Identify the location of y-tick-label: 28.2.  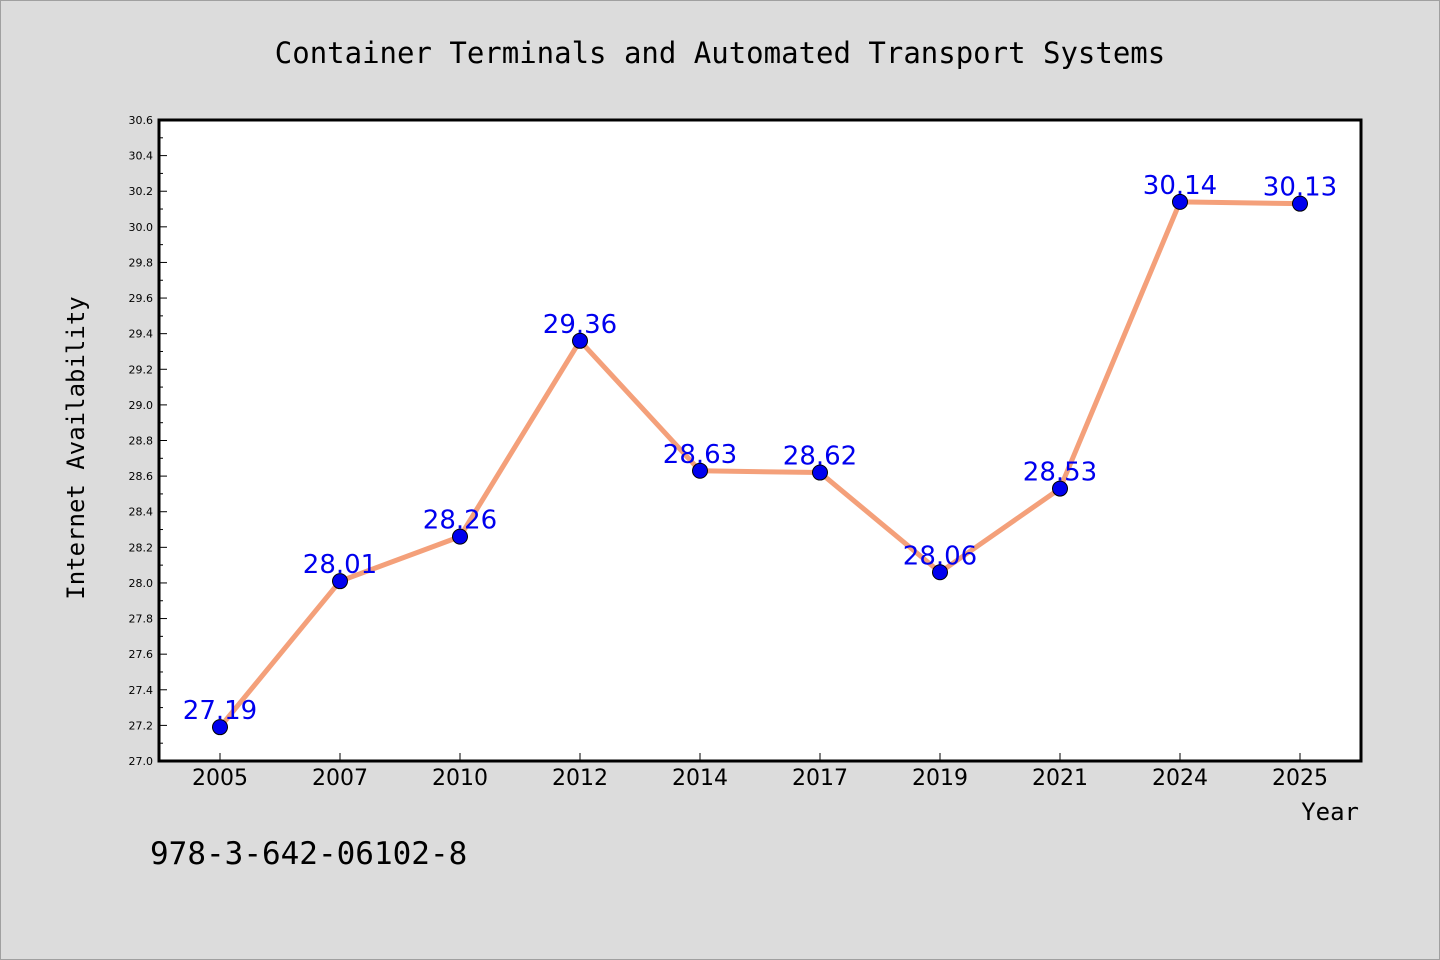
(141, 547).